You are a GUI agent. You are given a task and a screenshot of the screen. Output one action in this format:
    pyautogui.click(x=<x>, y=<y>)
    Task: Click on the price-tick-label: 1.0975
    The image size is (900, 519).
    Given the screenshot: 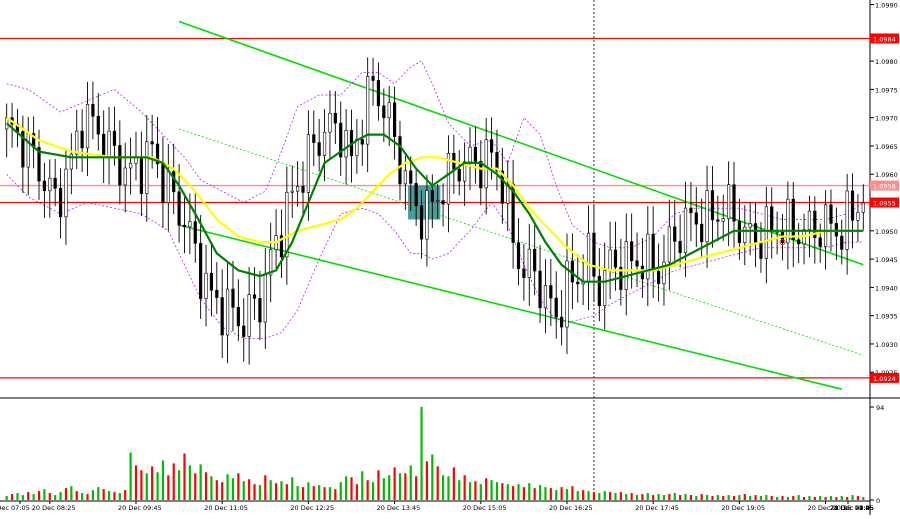 What is the action you would take?
    pyautogui.click(x=886, y=90)
    